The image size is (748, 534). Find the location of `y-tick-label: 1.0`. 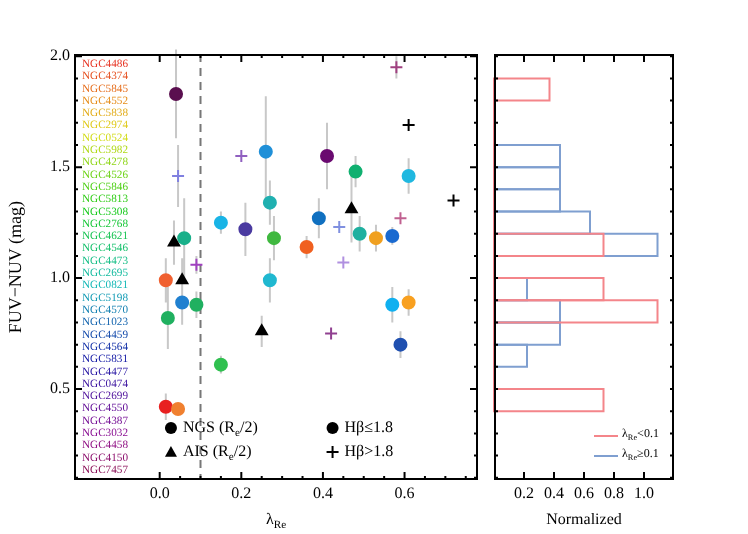

y-tick-label: 1.0 is located at coordinates (60, 277).